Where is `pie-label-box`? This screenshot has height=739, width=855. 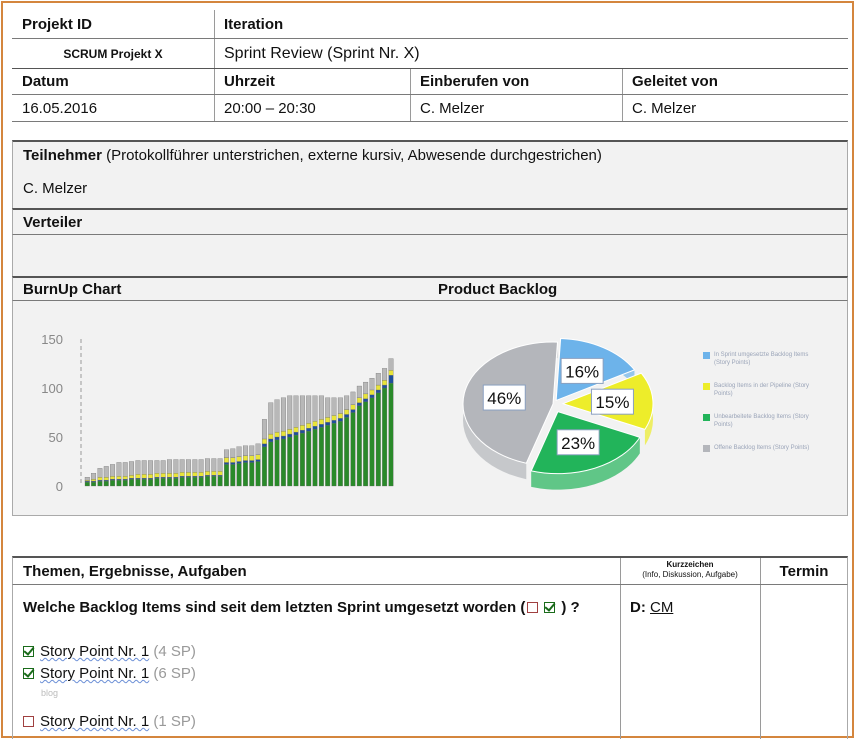 pie-label-box is located at coordinates (612, 401).